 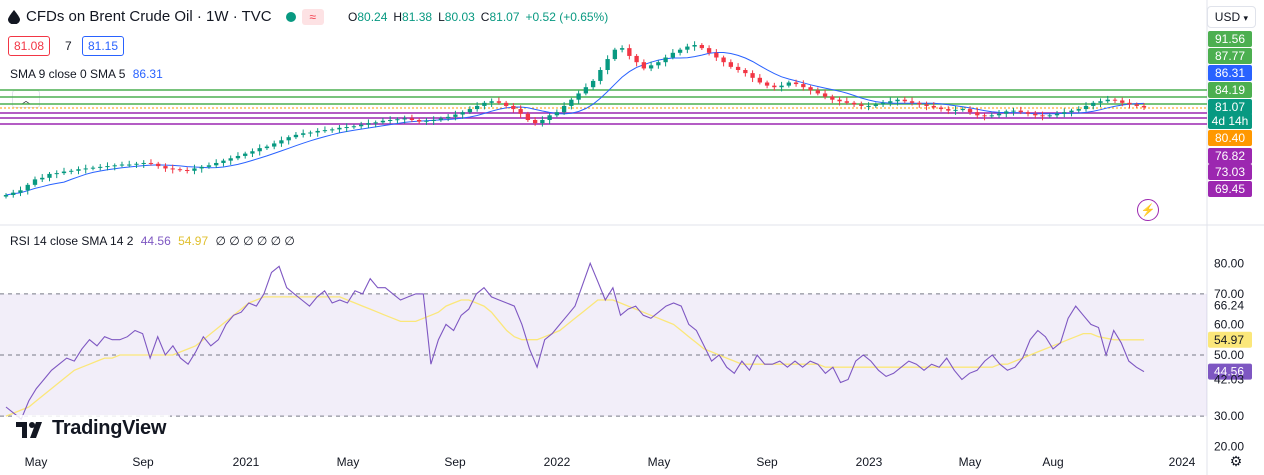 I want to click on gear-icon: ⚙, so click(x=1236, y=461).